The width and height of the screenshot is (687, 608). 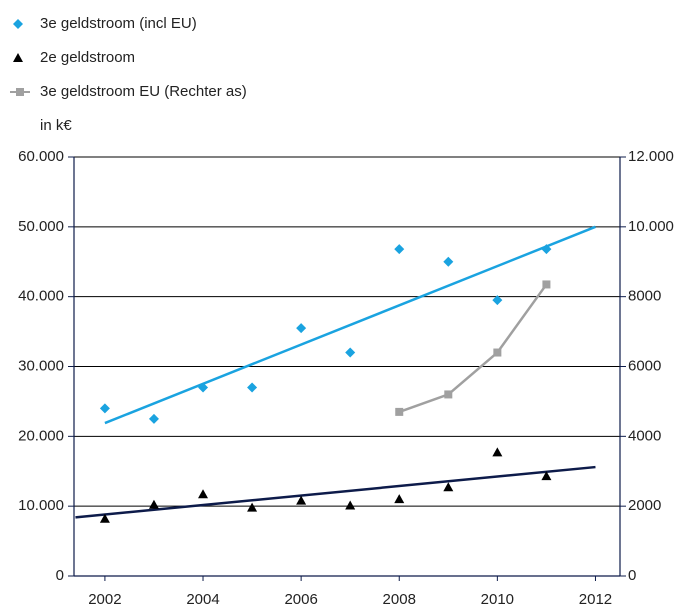 What do you see at coordinates (644, 365) in the screenshot?
I see `y2-tick-label: 6000` at bounding box center [644, 365].